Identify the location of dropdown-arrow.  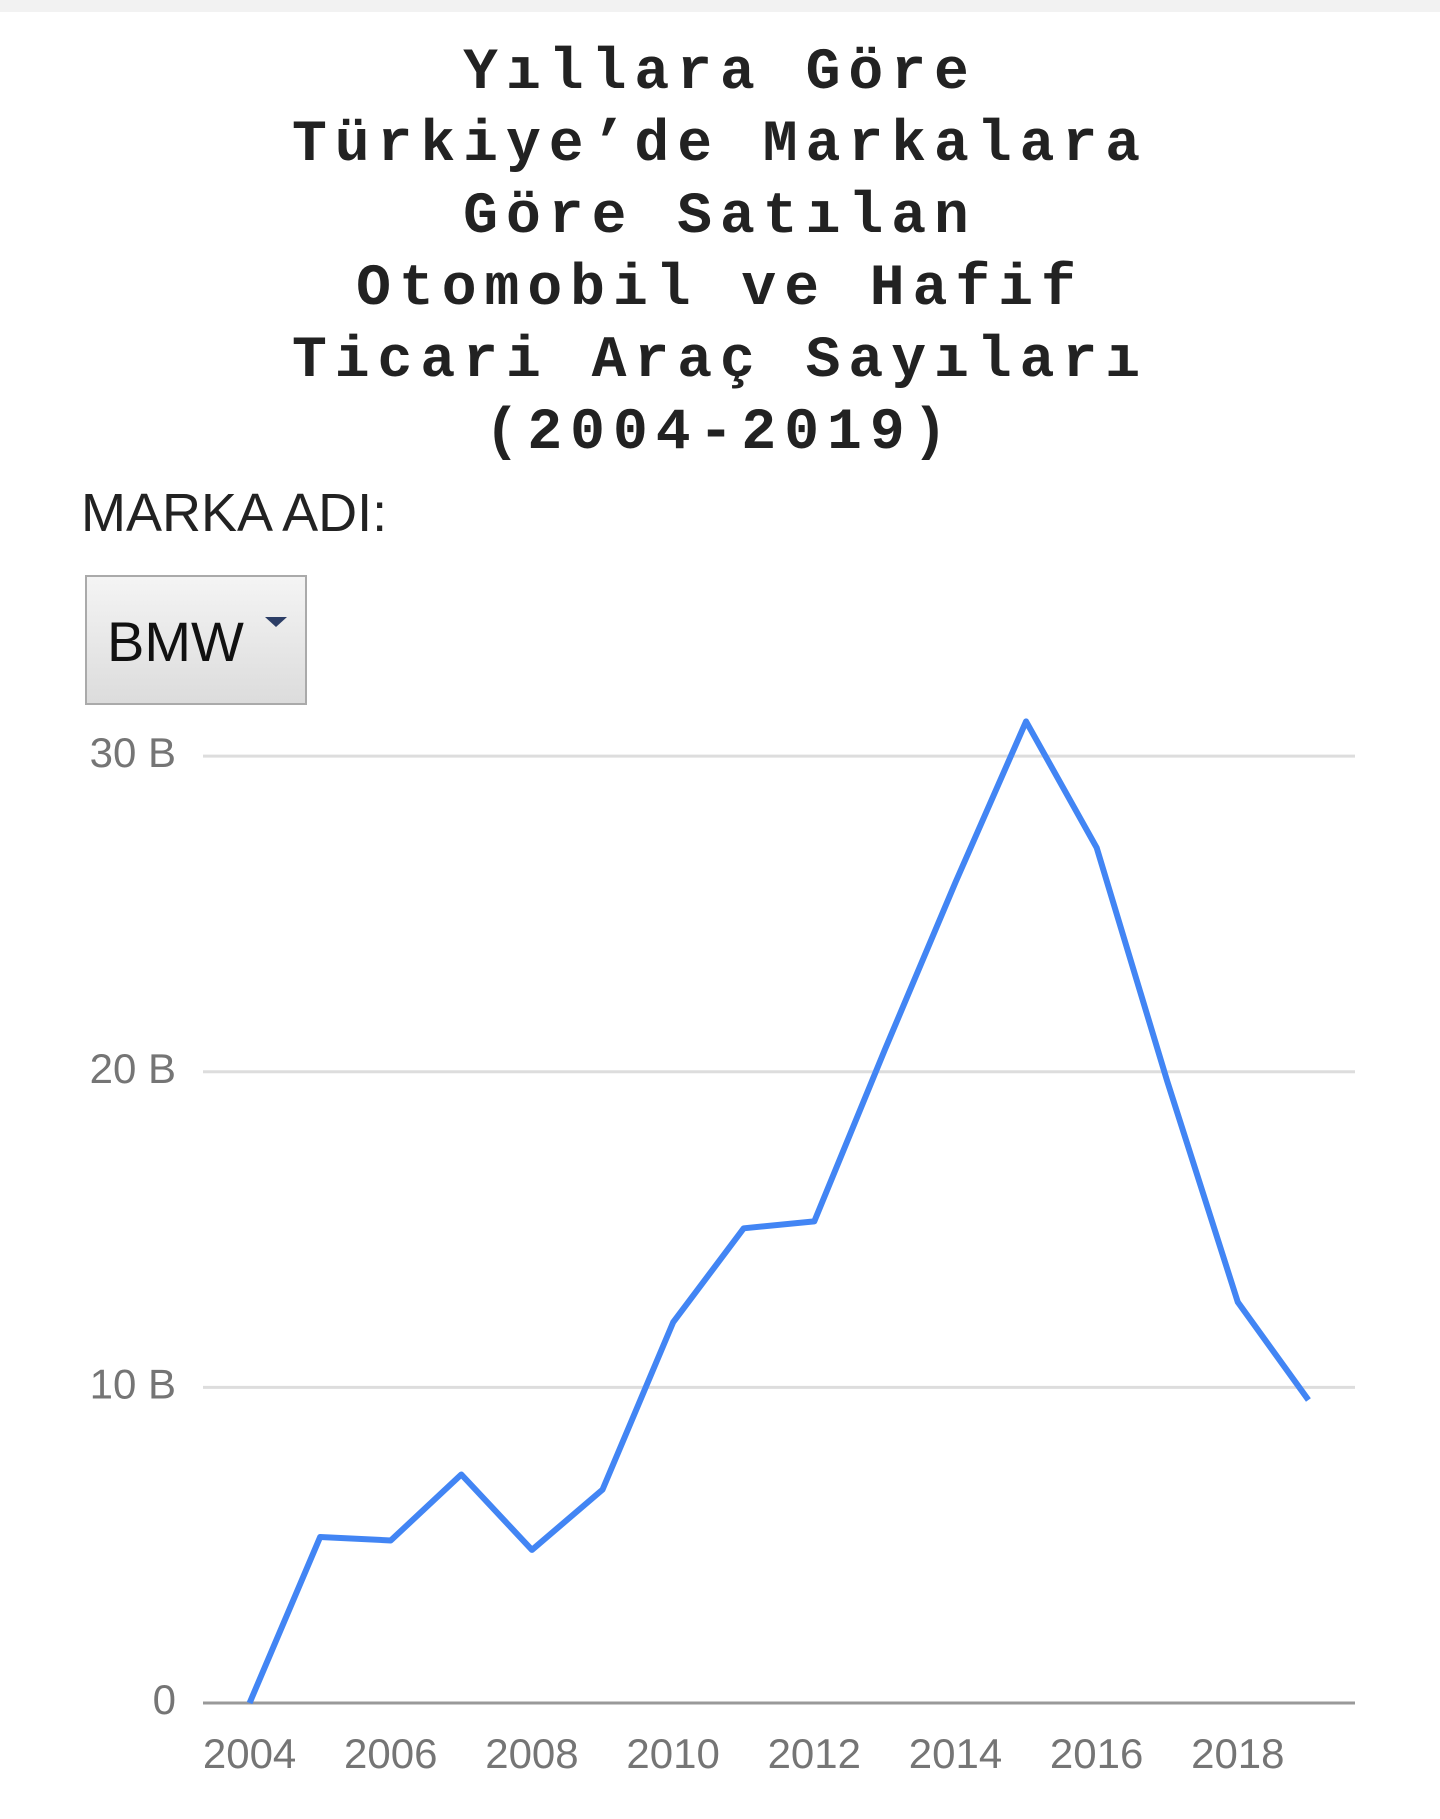
(276, 622).